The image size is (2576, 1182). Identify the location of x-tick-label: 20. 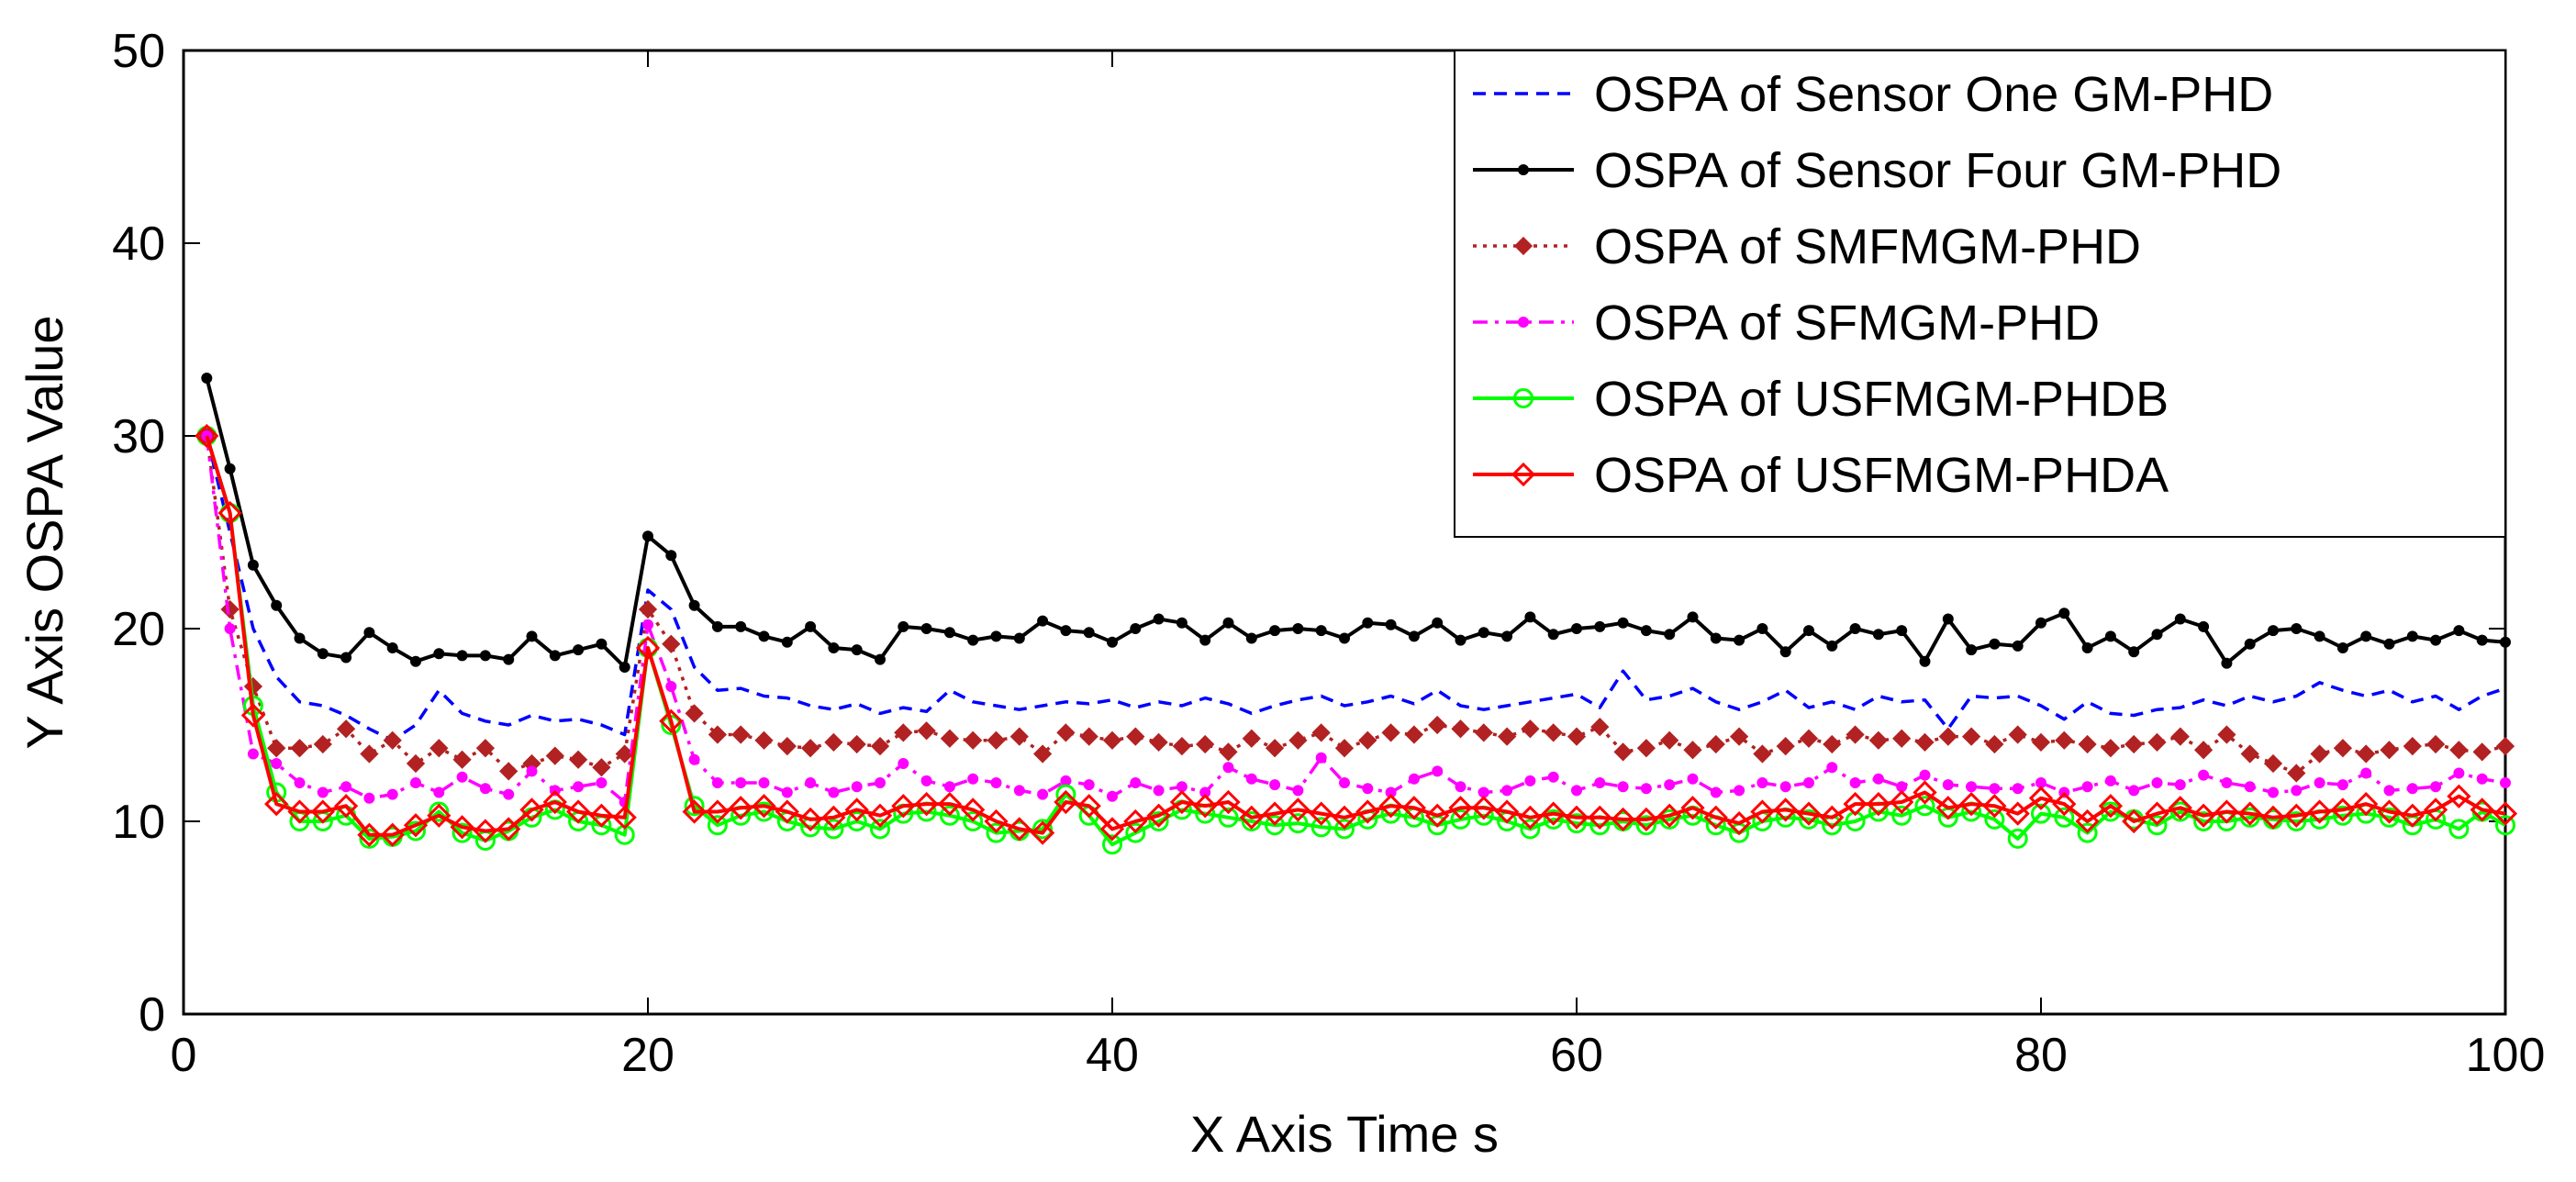
(648, 1055).